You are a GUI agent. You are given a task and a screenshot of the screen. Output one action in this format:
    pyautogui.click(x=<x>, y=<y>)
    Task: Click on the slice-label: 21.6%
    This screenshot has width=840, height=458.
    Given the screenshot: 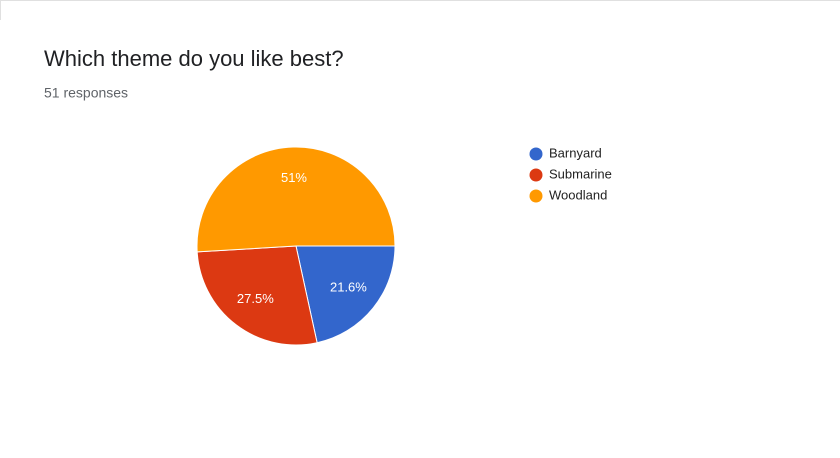 What is the action you would take?
    pyautogui.click(x=348, y=287)
    